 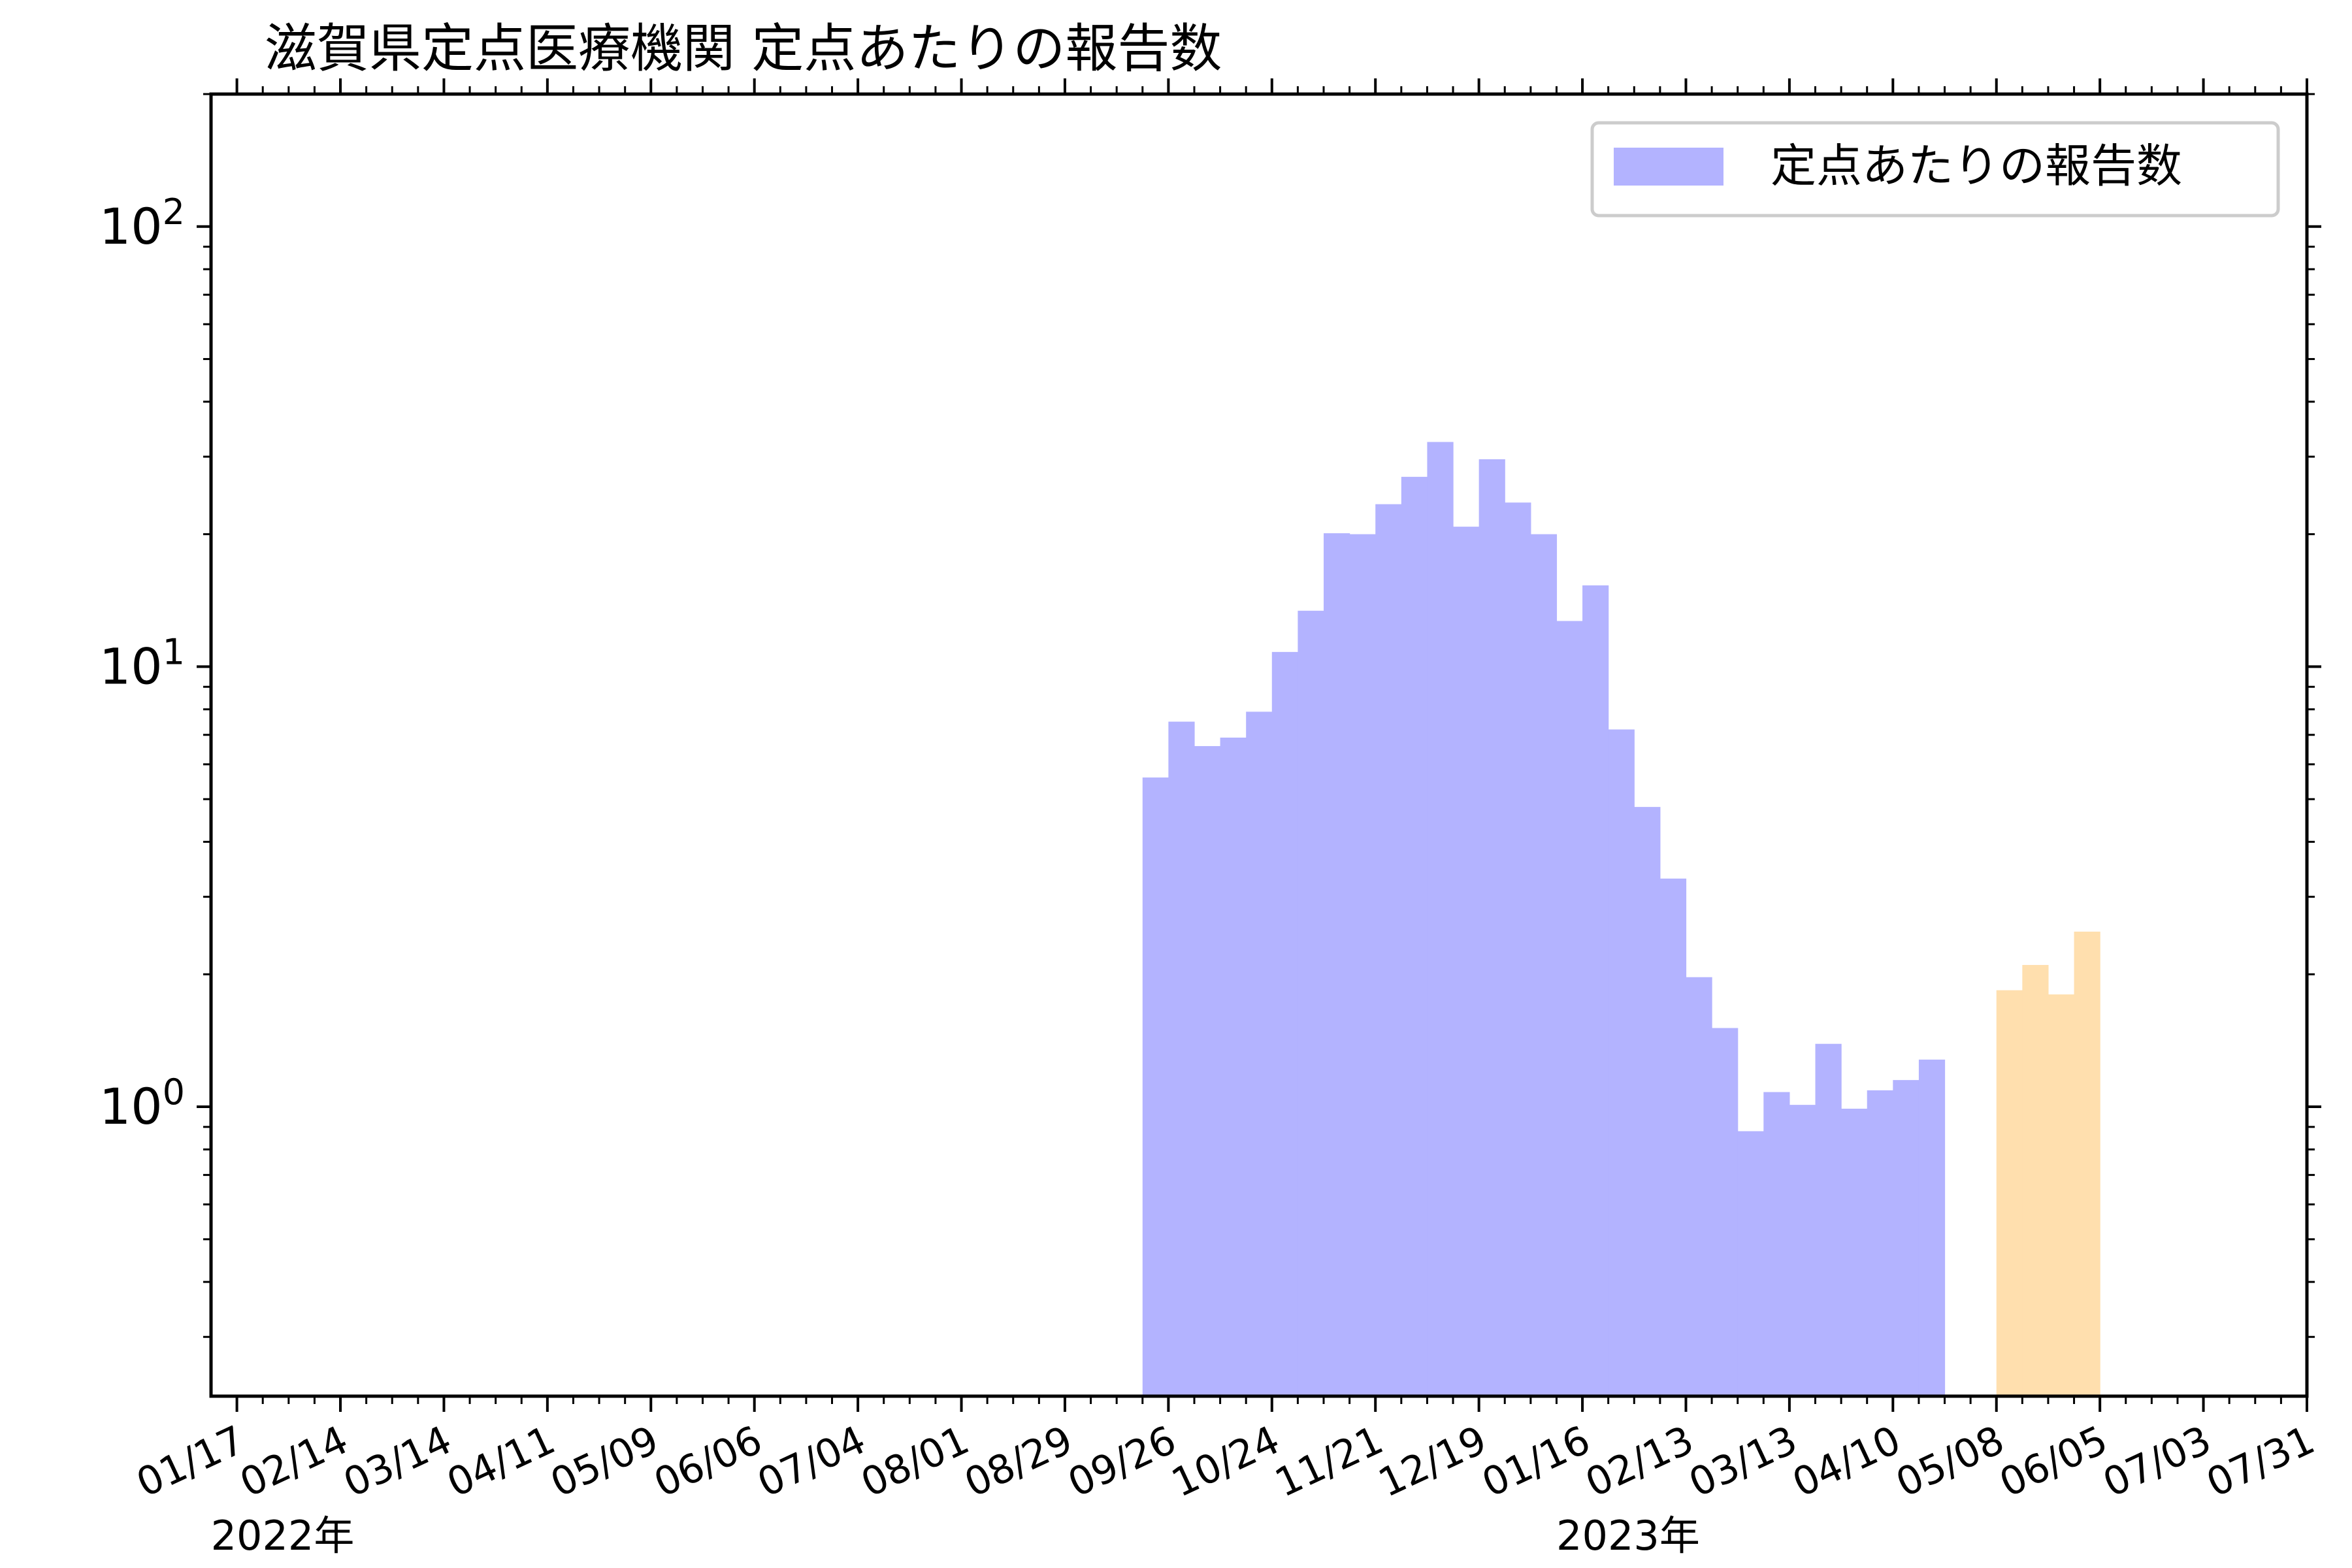 What do you see at coordinates (294, 1462) in the screenshot?
I see `x-tick-label: 02/14` at bounding box center [294, 1462].